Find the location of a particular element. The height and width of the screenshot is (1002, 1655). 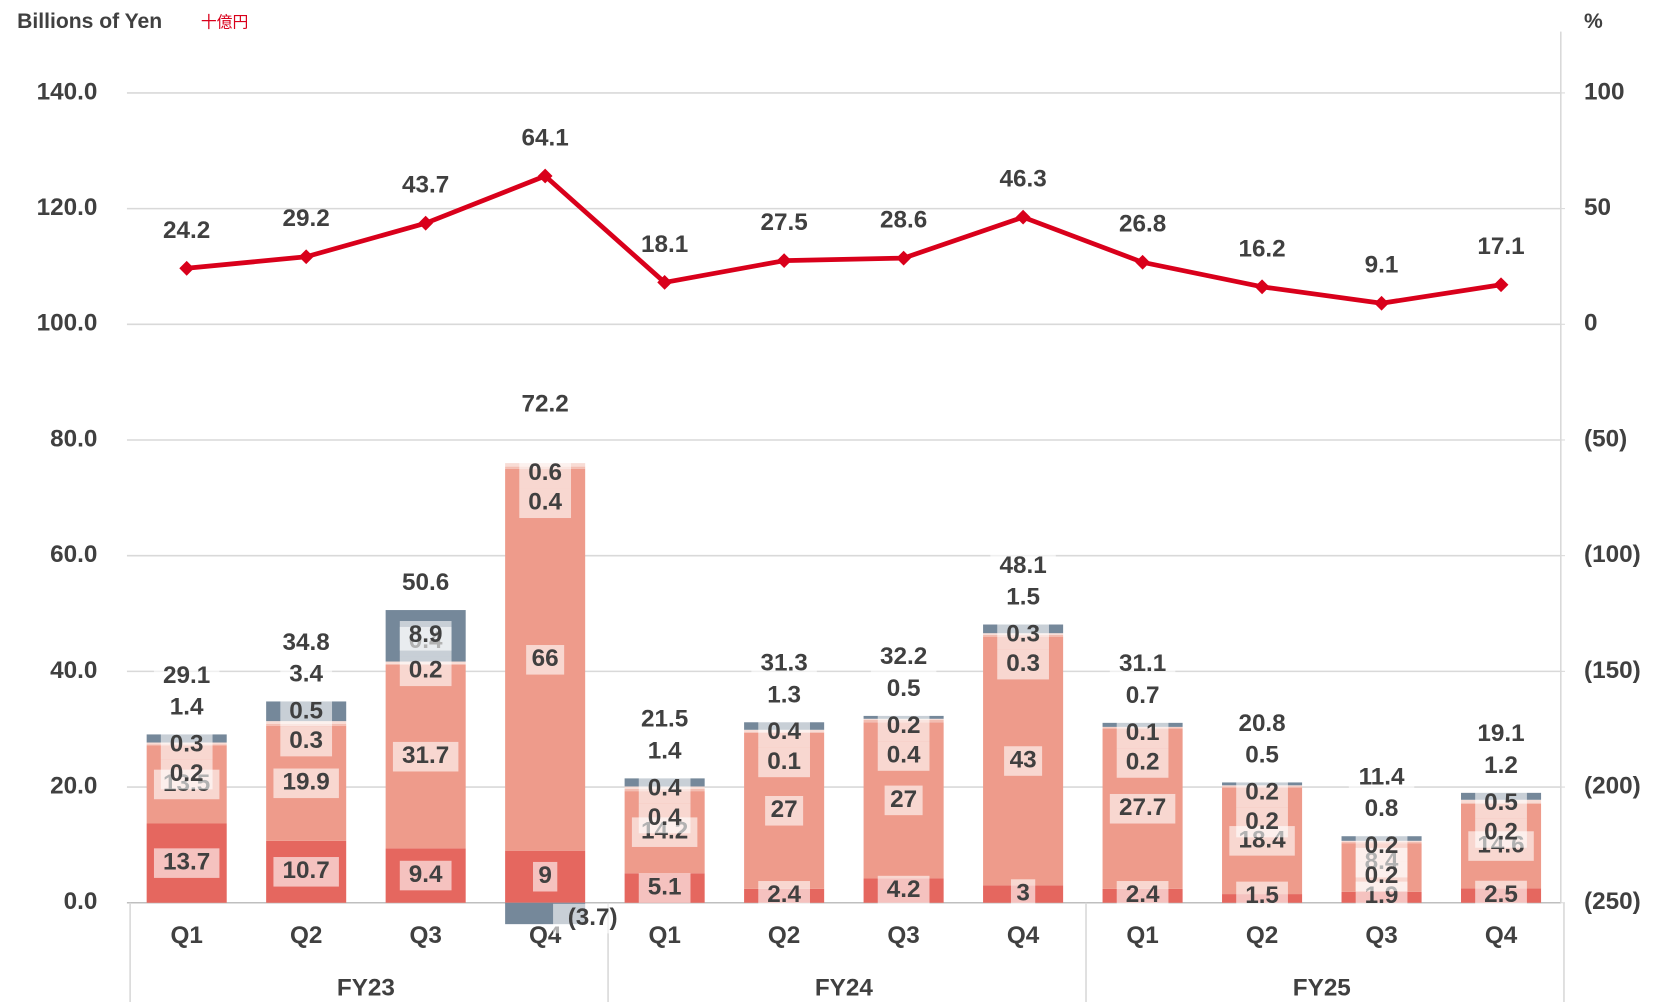

data-label: 9.4 is located at coordinates (426, 874).